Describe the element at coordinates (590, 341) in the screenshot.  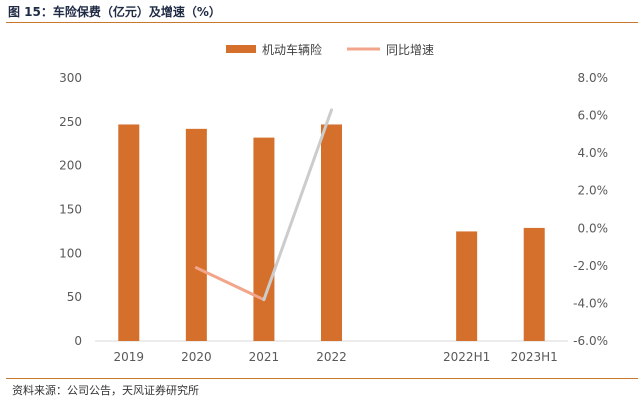
I see `y2-tick-label: -6.0%` at that location.